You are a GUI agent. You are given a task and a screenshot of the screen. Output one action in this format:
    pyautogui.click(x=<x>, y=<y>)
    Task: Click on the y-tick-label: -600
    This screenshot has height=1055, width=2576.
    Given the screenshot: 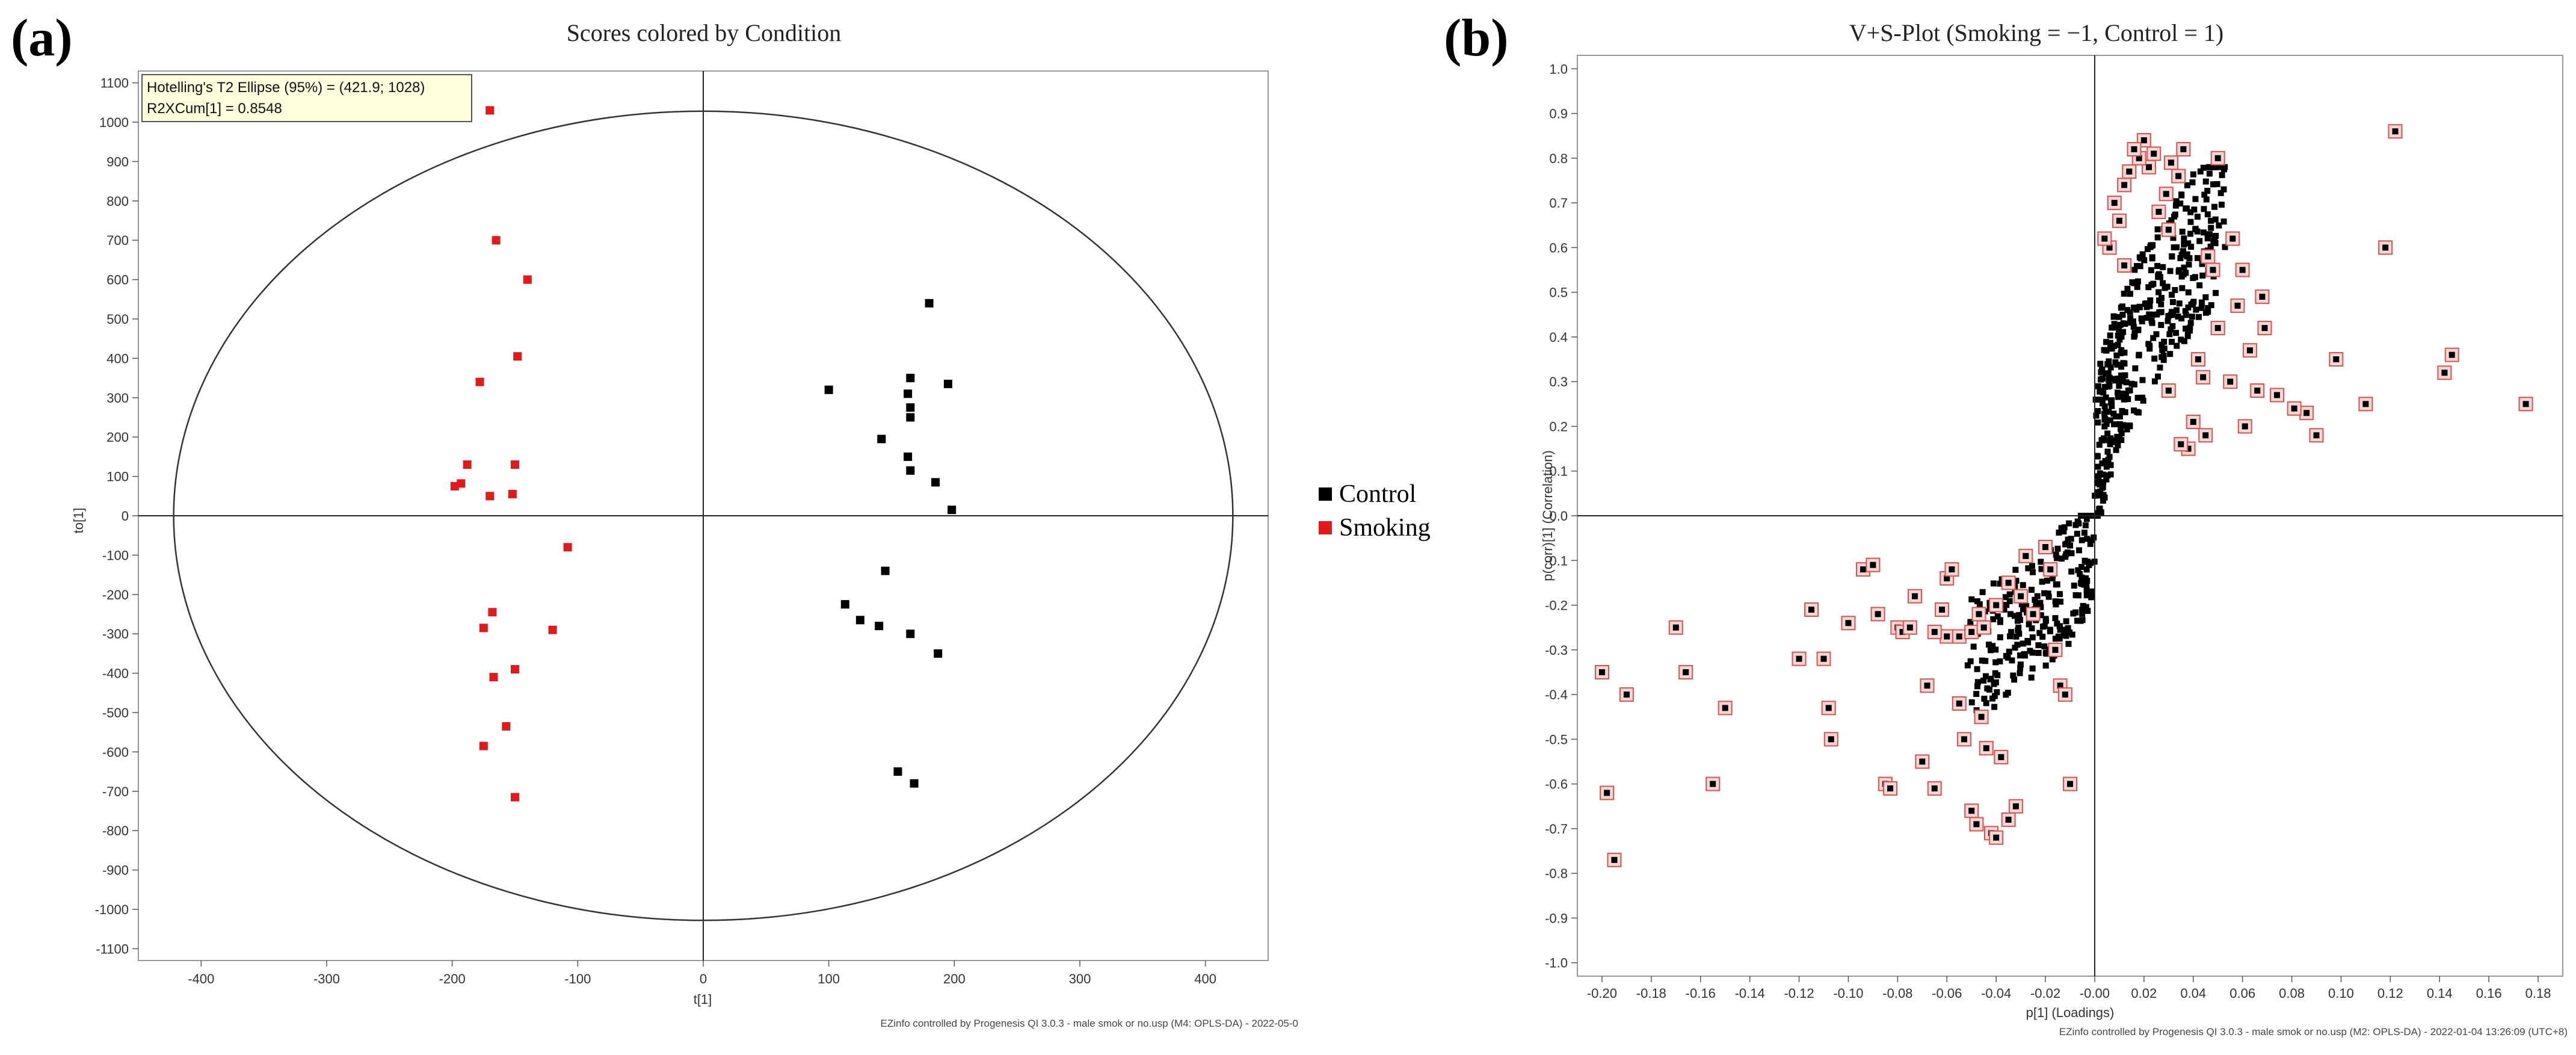 What is the action you would take?
    pyautogui.click(x=115, y=752)
    